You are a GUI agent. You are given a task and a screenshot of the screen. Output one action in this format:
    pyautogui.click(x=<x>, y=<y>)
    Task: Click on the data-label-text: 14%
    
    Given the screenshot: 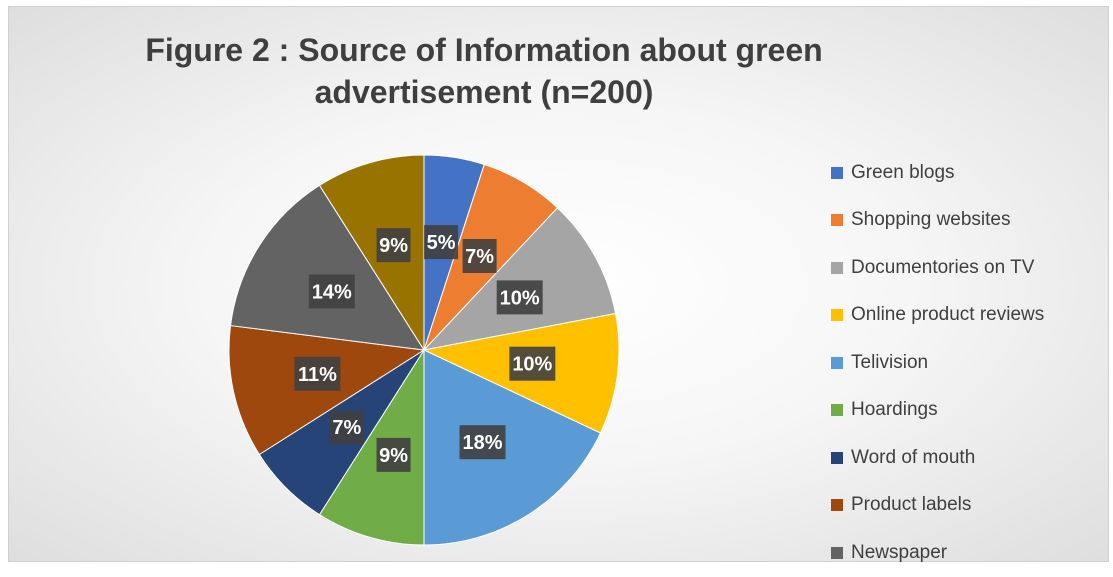 What is the action you would take?
    pyautogui.click(x=332, y=292)
    